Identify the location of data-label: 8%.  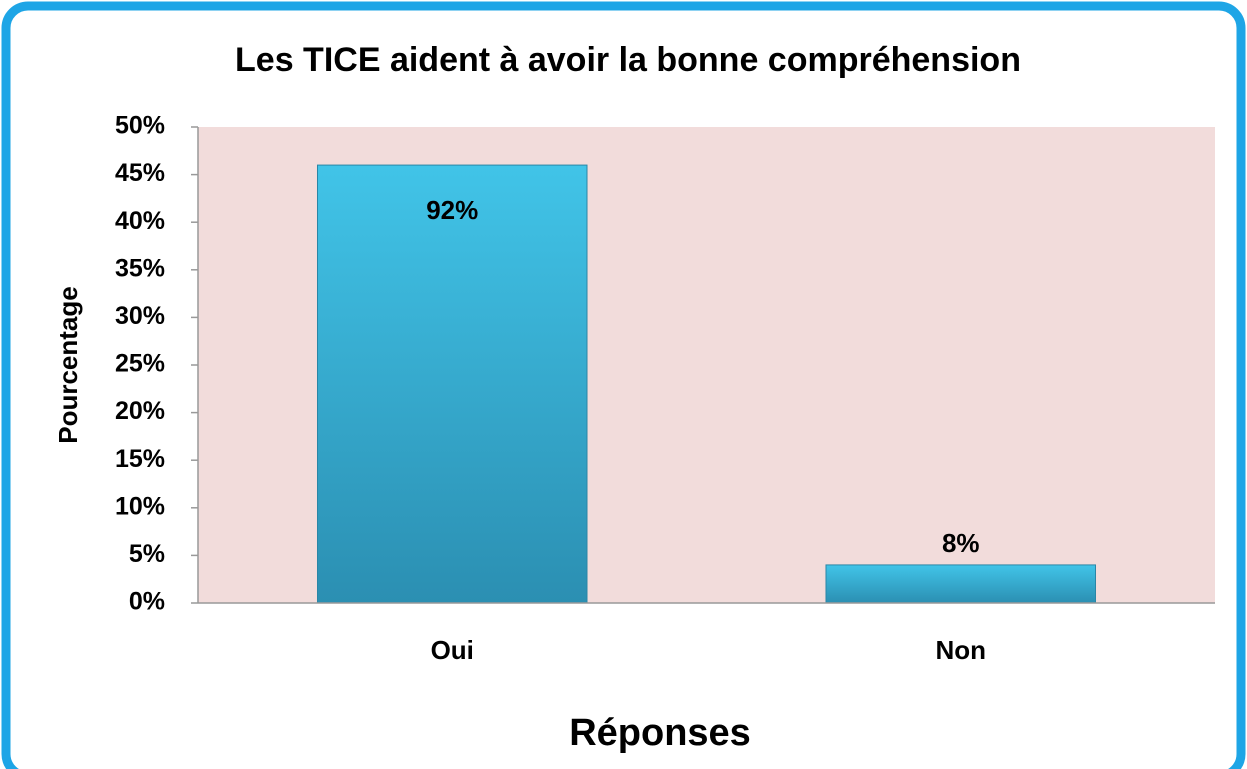
(961, 543).